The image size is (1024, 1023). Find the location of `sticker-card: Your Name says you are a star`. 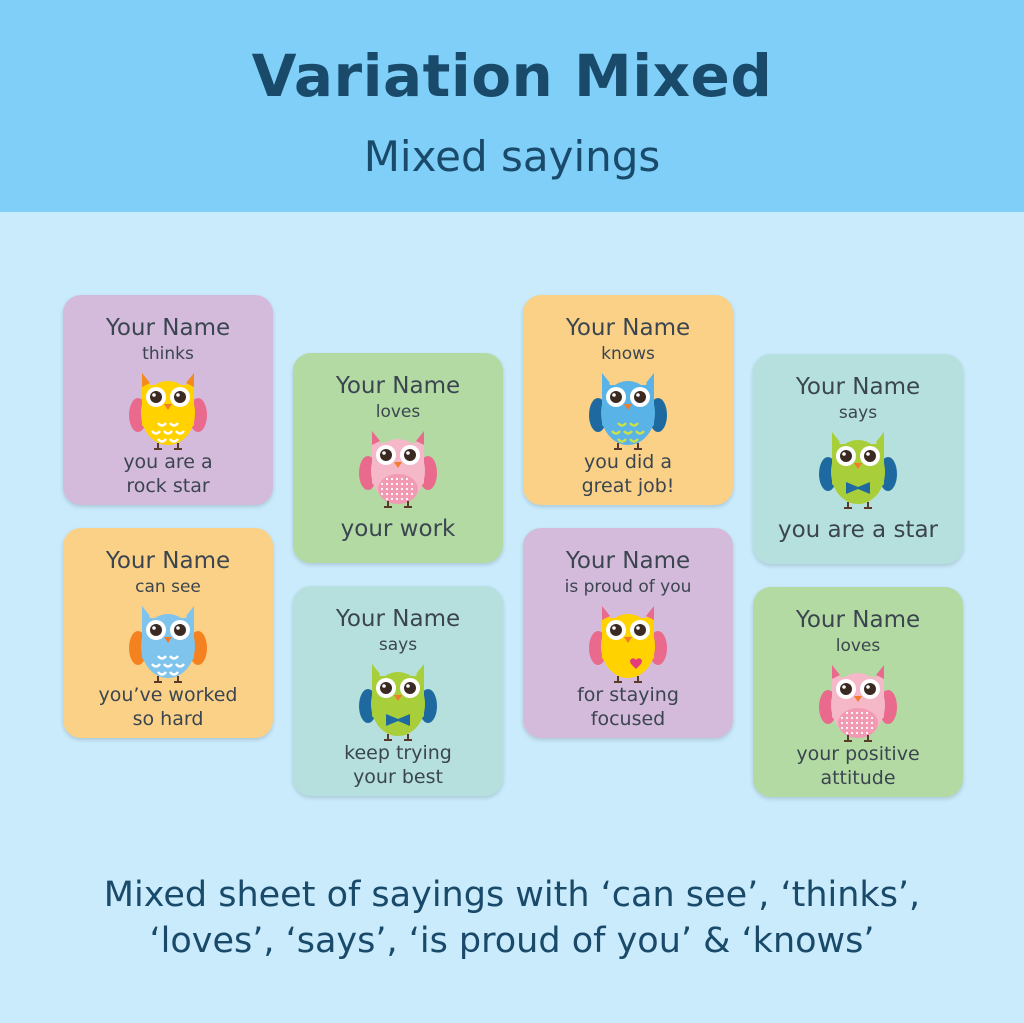

sticker-card: Your Name says you are a star is located at coordinates (858, 459).